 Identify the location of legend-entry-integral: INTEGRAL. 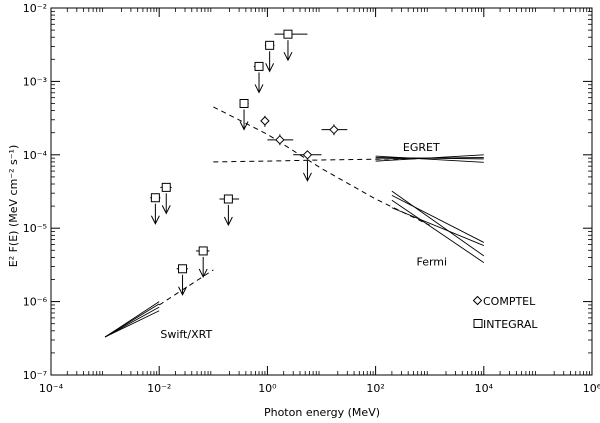
(505, 324).